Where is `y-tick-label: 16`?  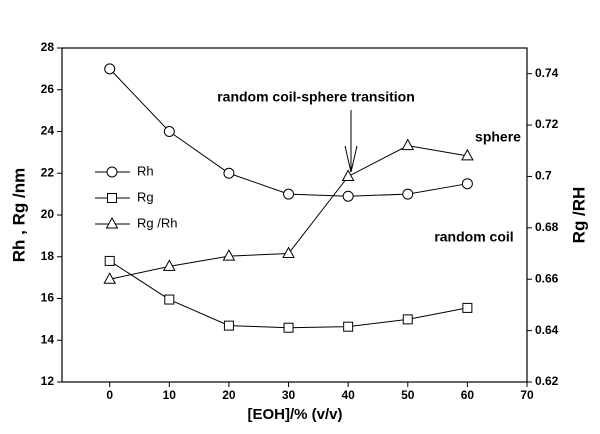 y-tick-label: 16 is located at coordinates (48, 298).